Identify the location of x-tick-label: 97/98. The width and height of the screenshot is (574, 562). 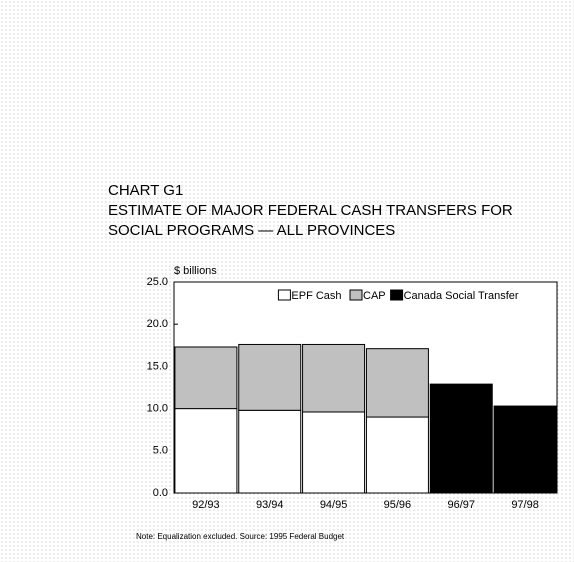
(525, 505).